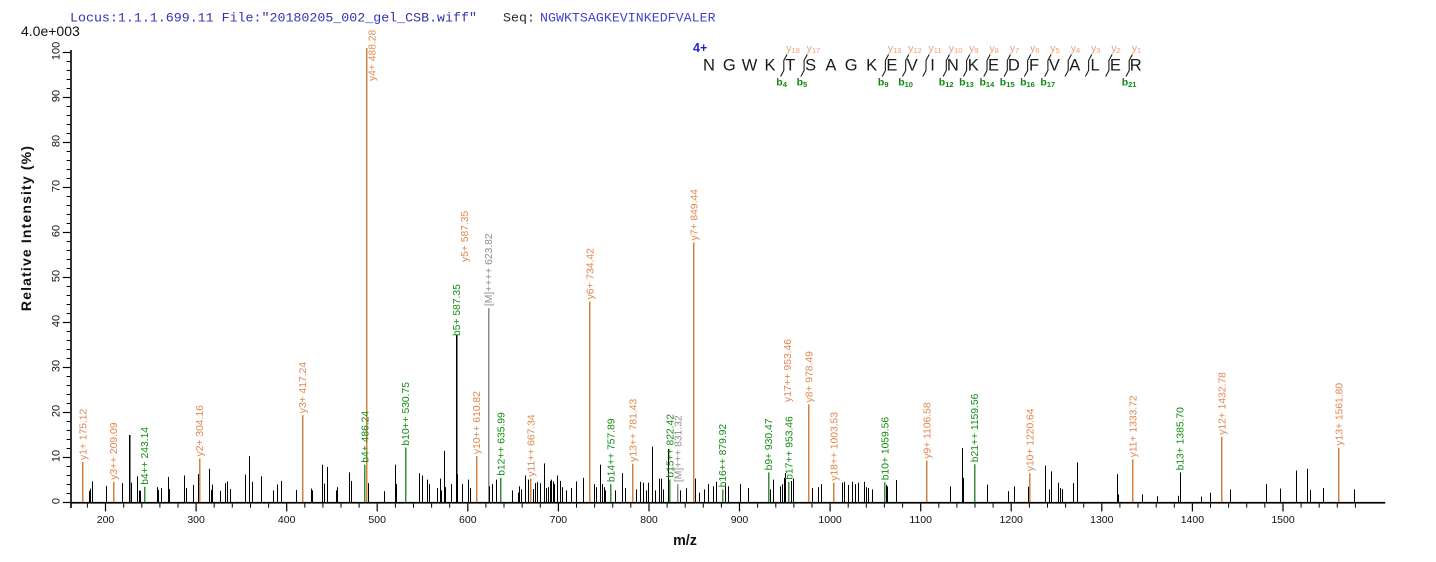 The height and width of the screenshot is (562, 1436). Describe the element at coordinates (373, 55) in the screenshot. I see `svg-text: y4+ 488.28` at that location.